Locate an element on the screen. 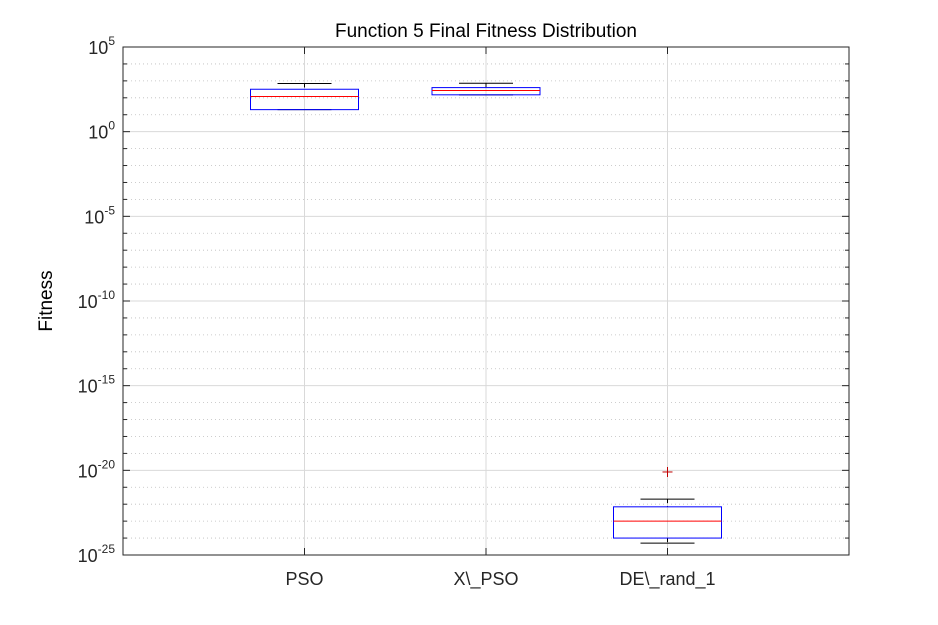 This screenshot has width=938, height=625. y-tick-labels: 10⁻²⁵ 10⁻²⁰ 10⁻¹⁵ 10⁻¹⁰ 10⁻⁵ 10⁰ 10⁵ is located at coordinates (97, 300).